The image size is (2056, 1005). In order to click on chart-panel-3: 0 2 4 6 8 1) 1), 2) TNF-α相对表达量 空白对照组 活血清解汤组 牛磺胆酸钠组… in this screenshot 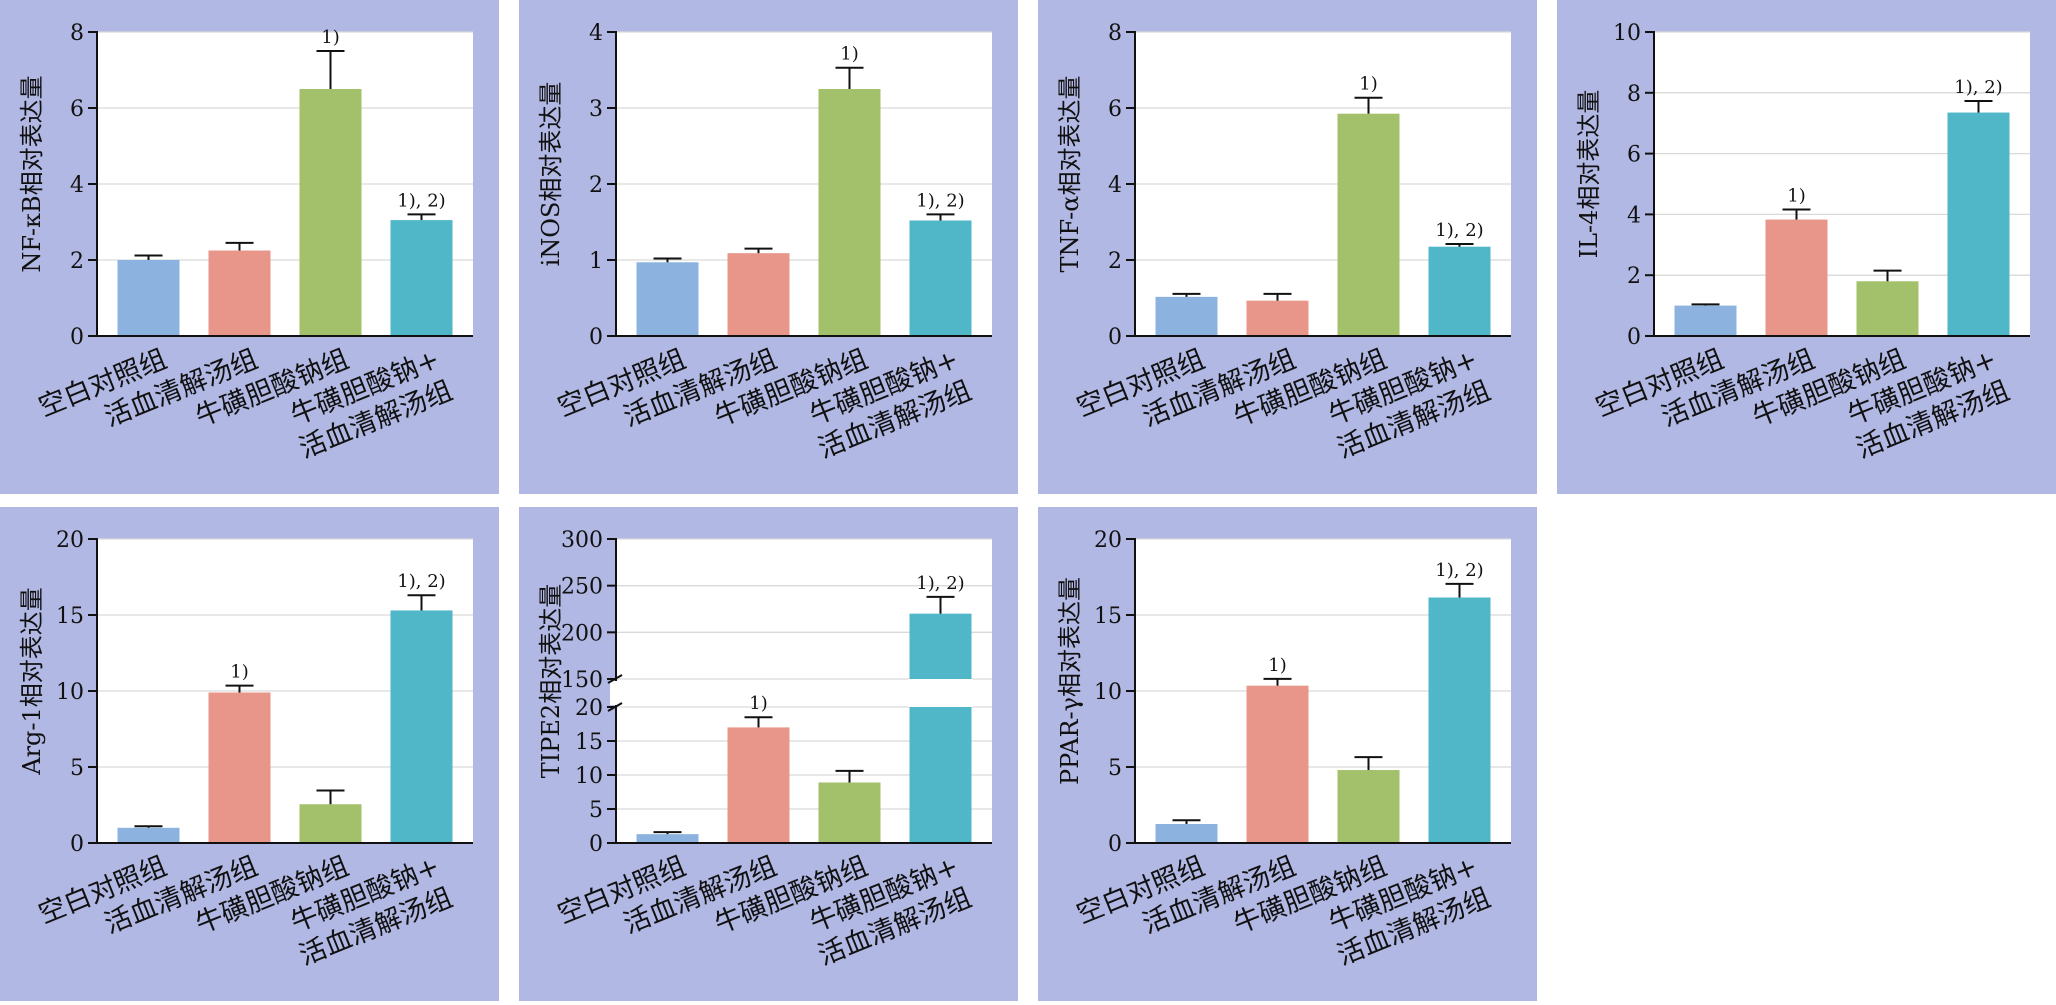, I will do `click(1287, 247)`.